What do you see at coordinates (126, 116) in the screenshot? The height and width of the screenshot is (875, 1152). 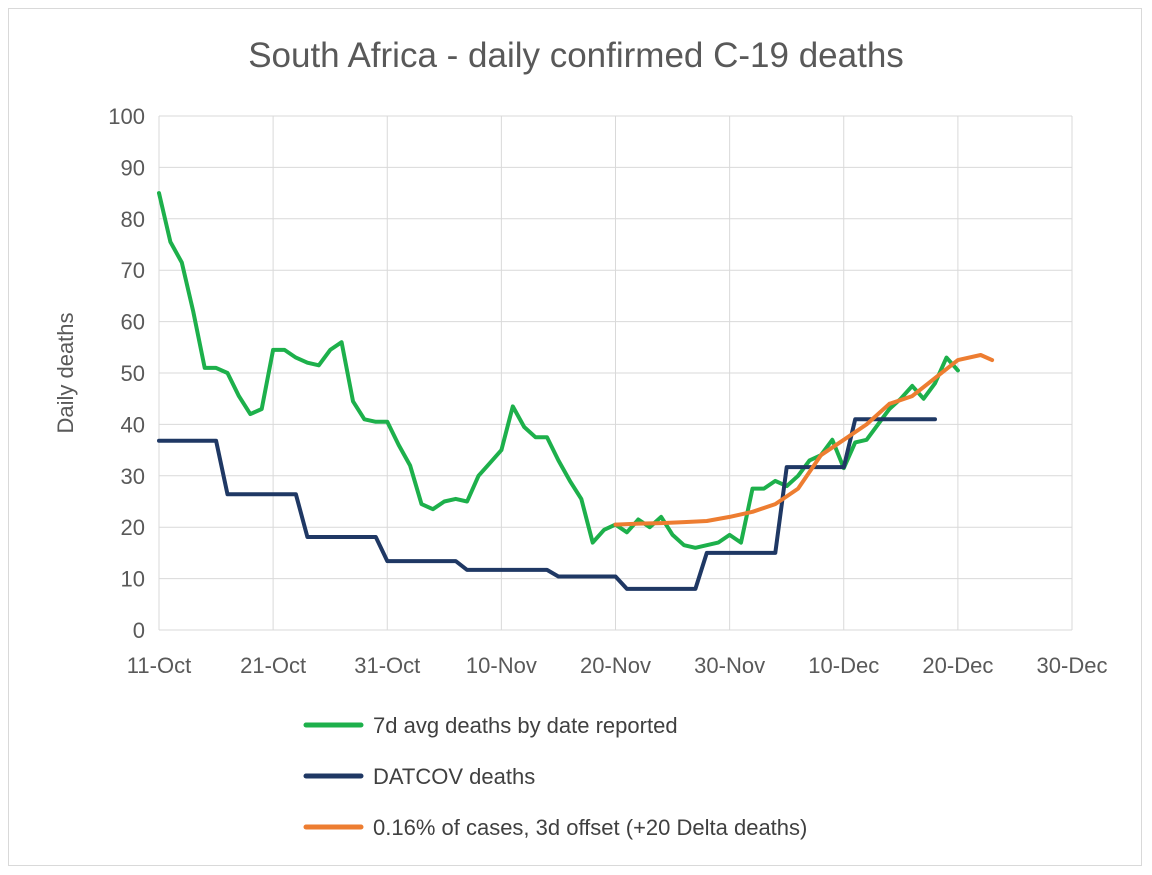 I see `y-tick-label: 100` at bounding box center [126, 116].